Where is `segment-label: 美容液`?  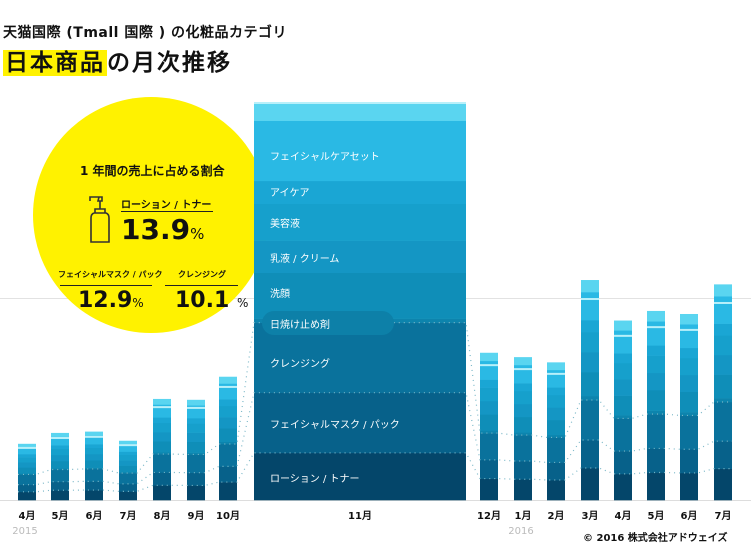 segment-label: 美容液 is located at coordinates (285, 224).